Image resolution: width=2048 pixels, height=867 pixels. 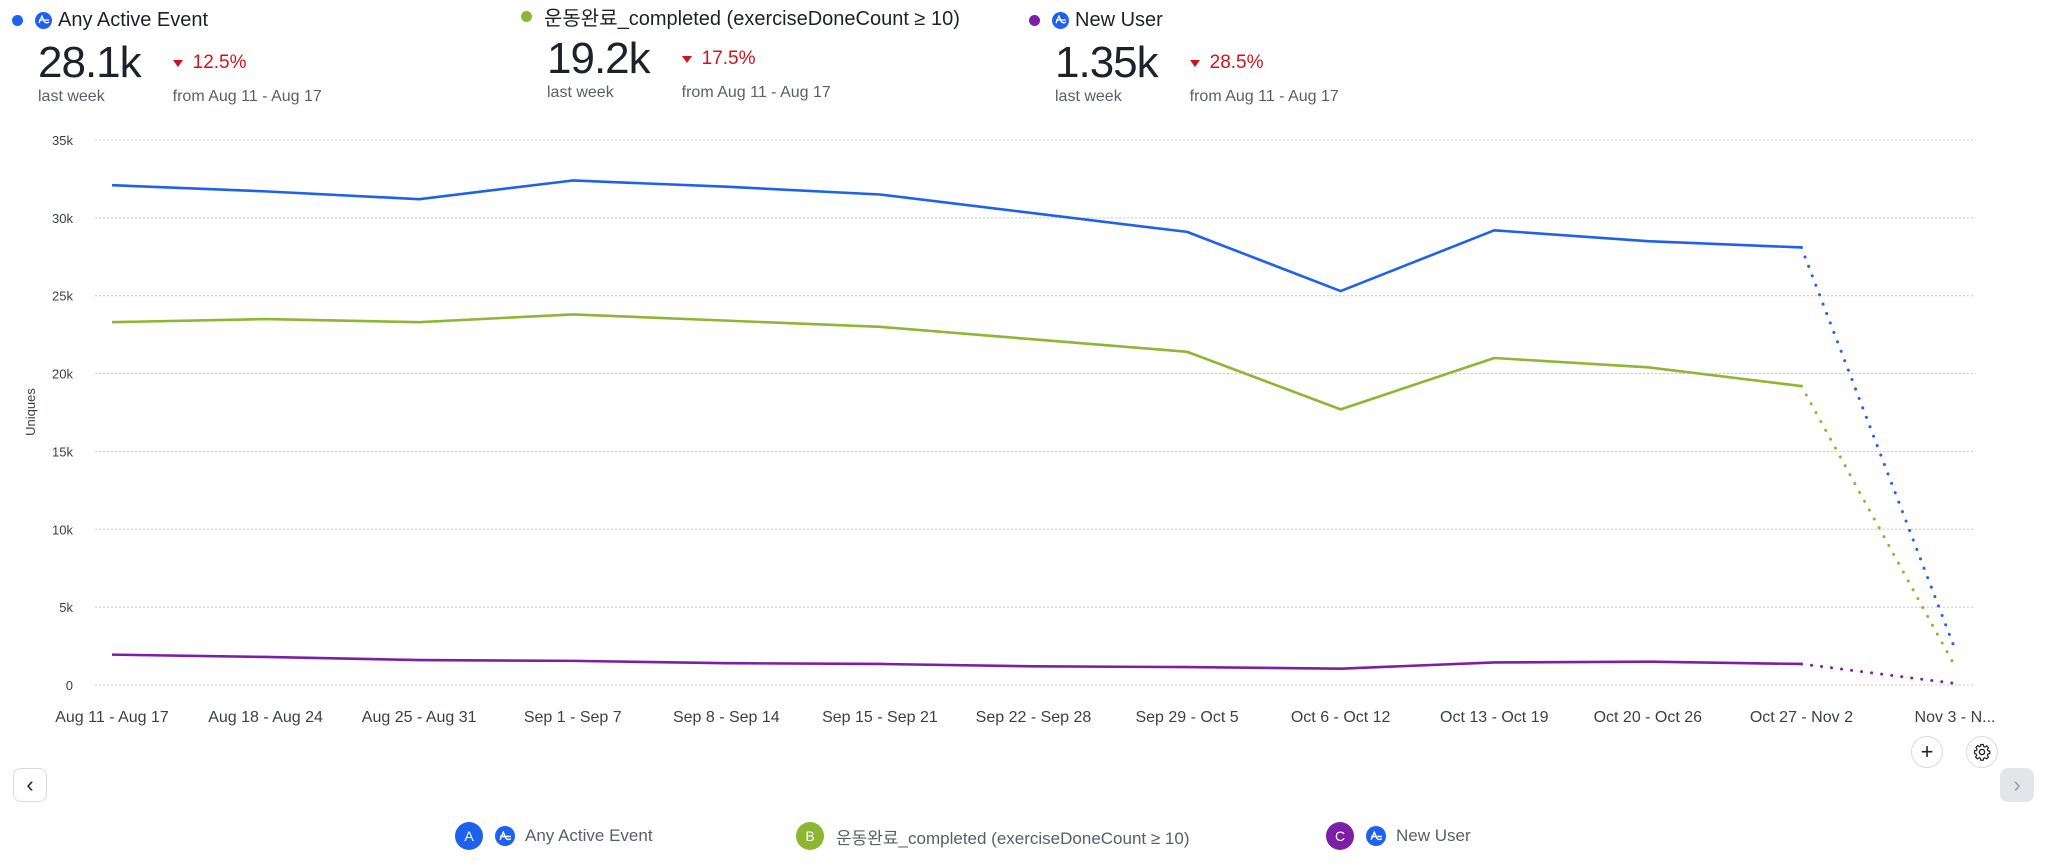 I want to click on y-axis-label: Uniques, so click(x=30, y=412).